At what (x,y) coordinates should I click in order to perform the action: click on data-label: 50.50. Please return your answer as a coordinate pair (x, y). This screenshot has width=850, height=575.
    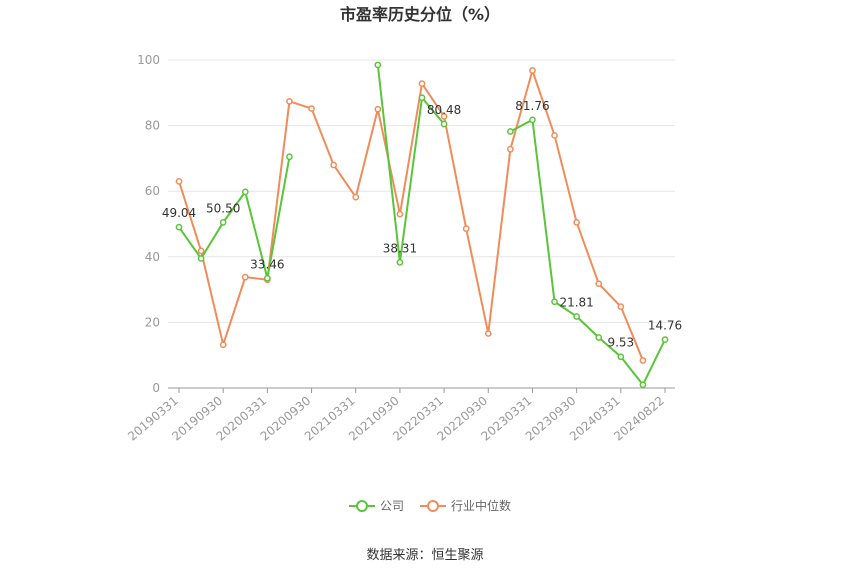
    Looking at the image, I should click on (223, 208).